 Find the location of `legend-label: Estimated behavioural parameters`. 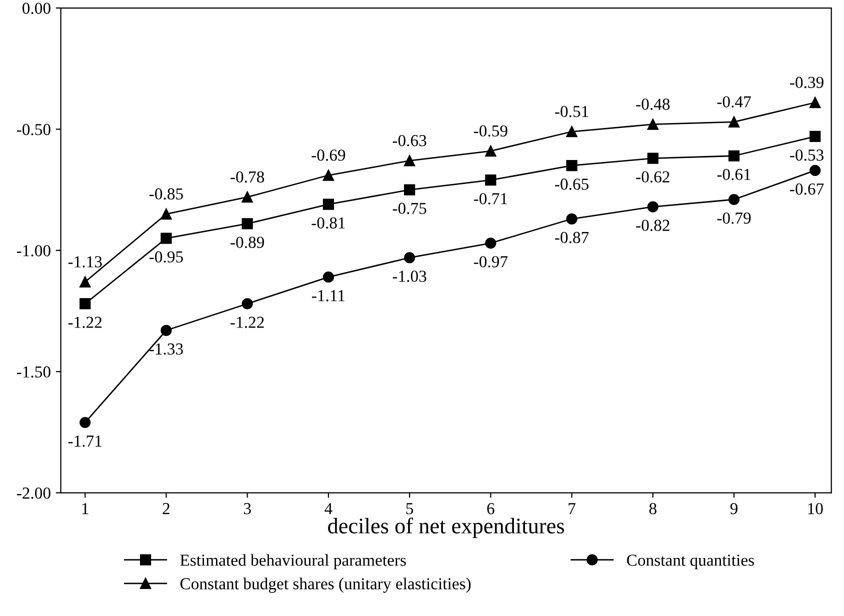

legend-label: Estimated behavioural parameters is located at coordinates (293, 562).